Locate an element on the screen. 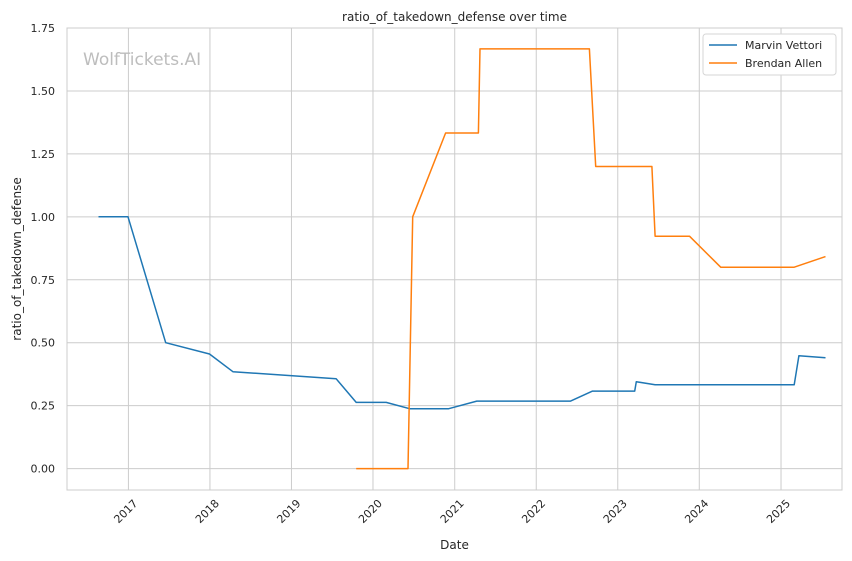  legend-label-brendan-allen: Brendan Allen is located at coordinates (783, 63).